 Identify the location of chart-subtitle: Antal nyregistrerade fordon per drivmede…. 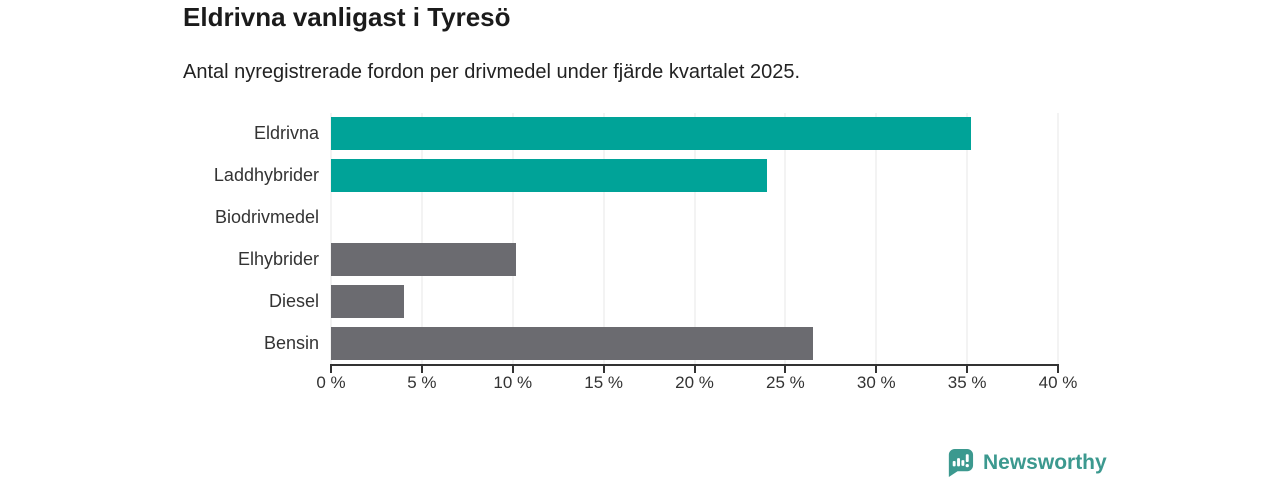
(492, 72).